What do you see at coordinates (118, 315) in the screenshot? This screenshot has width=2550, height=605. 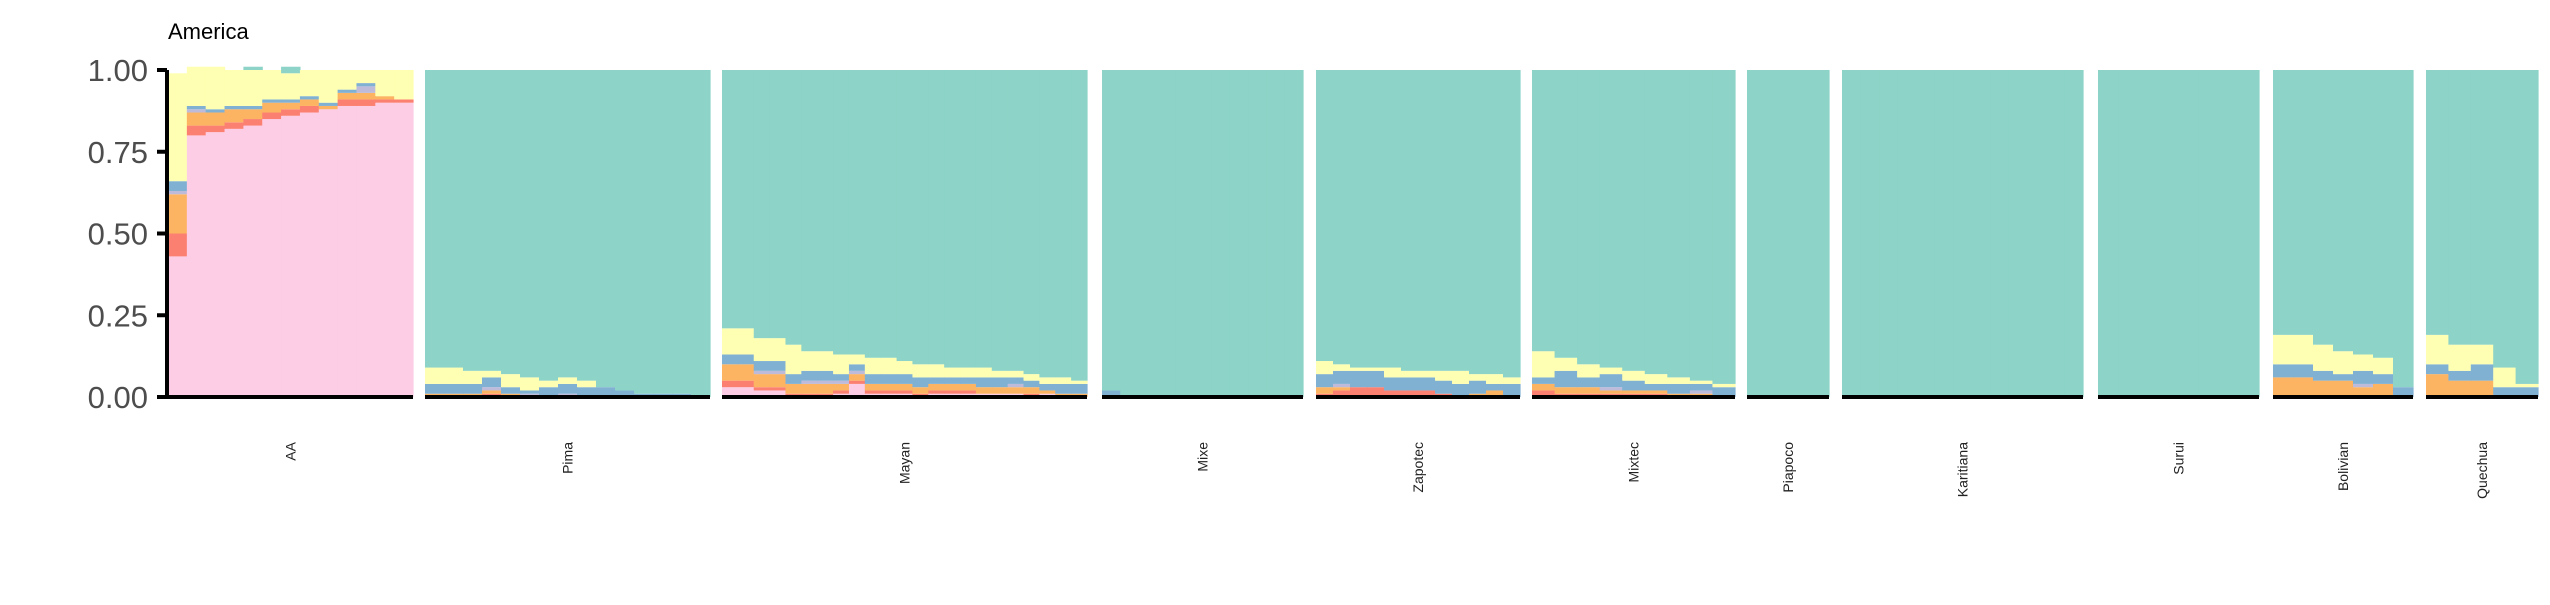 I see `y-tick-label: 0.25` at bounding box center [118, 315].